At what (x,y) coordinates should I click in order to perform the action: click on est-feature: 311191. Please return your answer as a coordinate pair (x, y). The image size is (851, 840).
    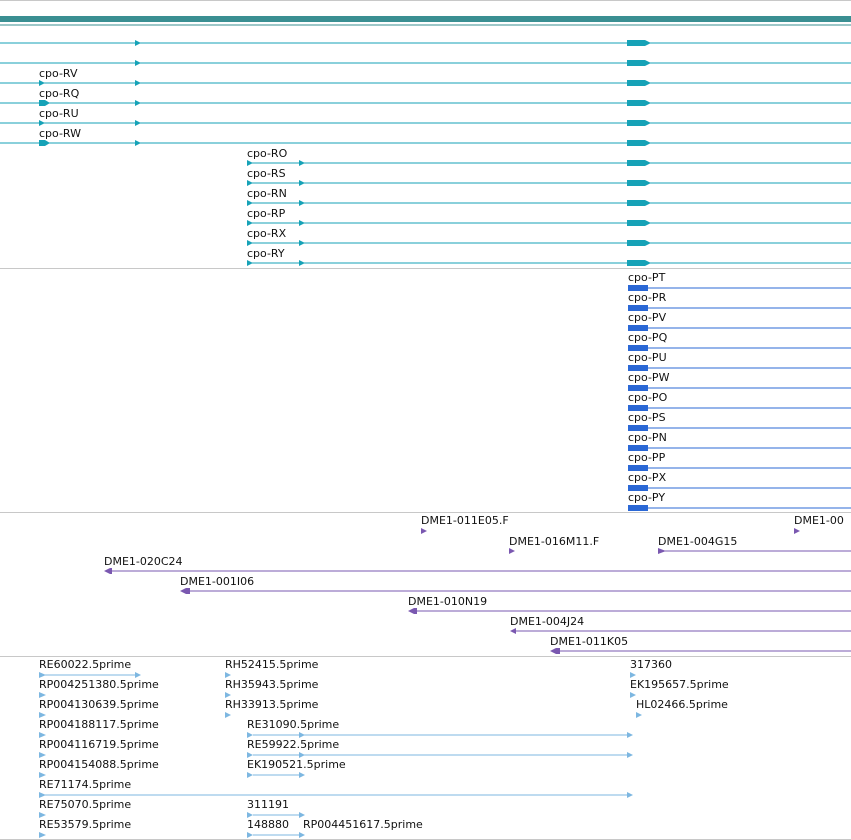
    Looking at the image, I should click on (276, 808).